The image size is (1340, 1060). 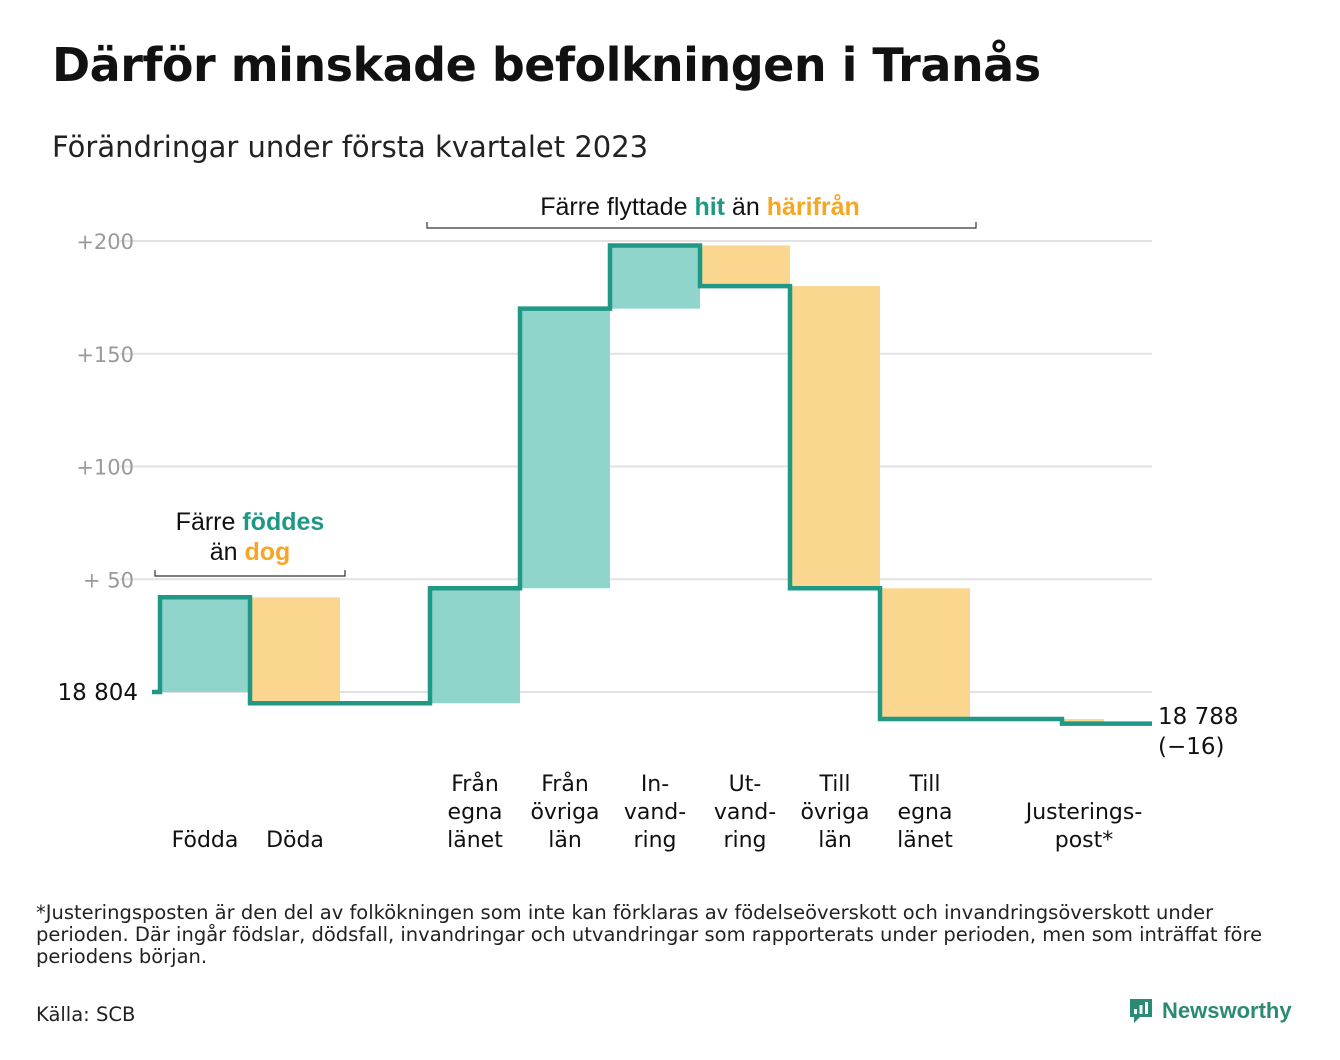 What do you see at coordinates (1227, 1010) in the screenshot?
I see `brand-name: Newsworthy` at bounding box center [1227, 1010].